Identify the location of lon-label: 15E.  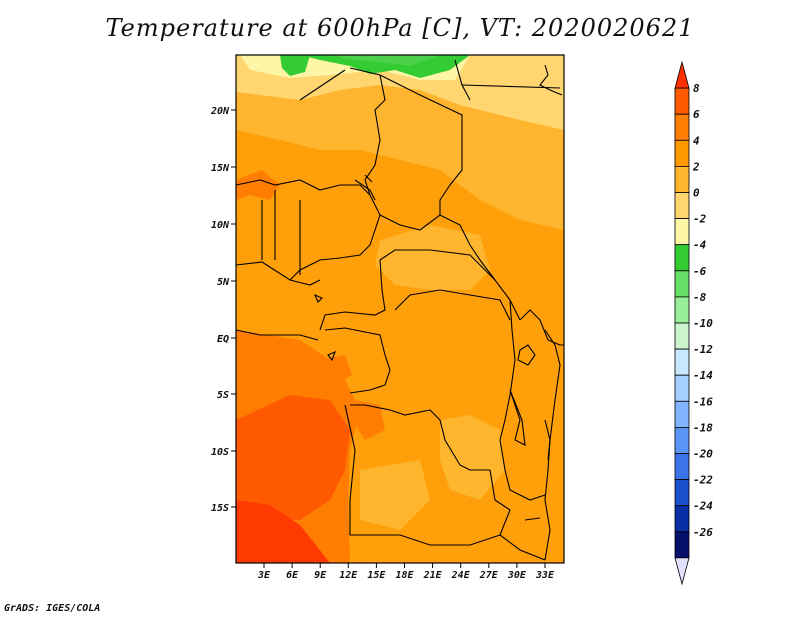
(376, 575).